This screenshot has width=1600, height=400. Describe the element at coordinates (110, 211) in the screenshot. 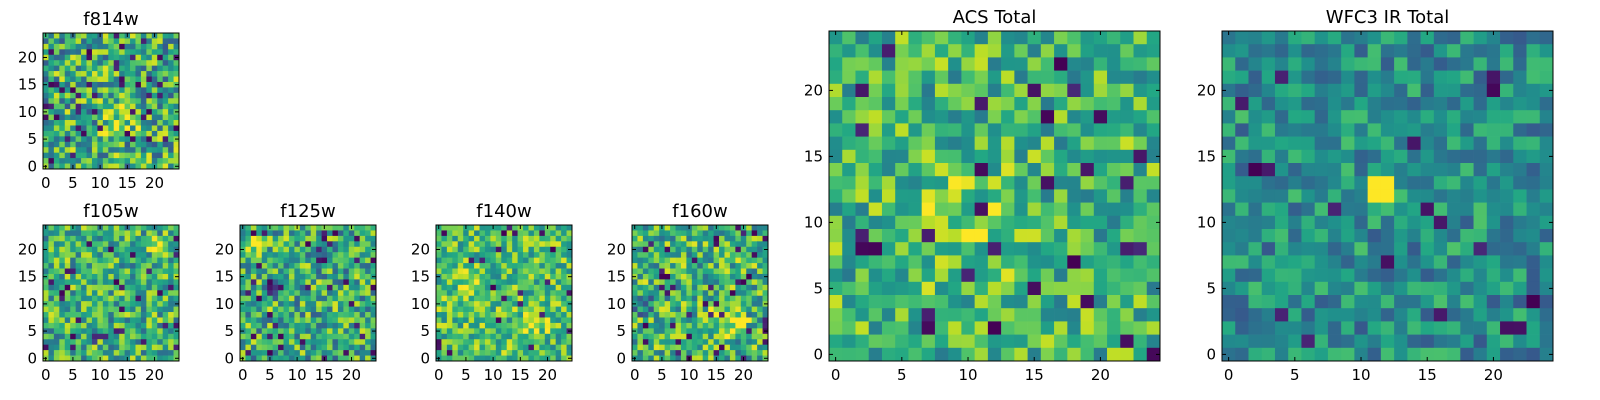

I see `chart-title: f105w` at that location.